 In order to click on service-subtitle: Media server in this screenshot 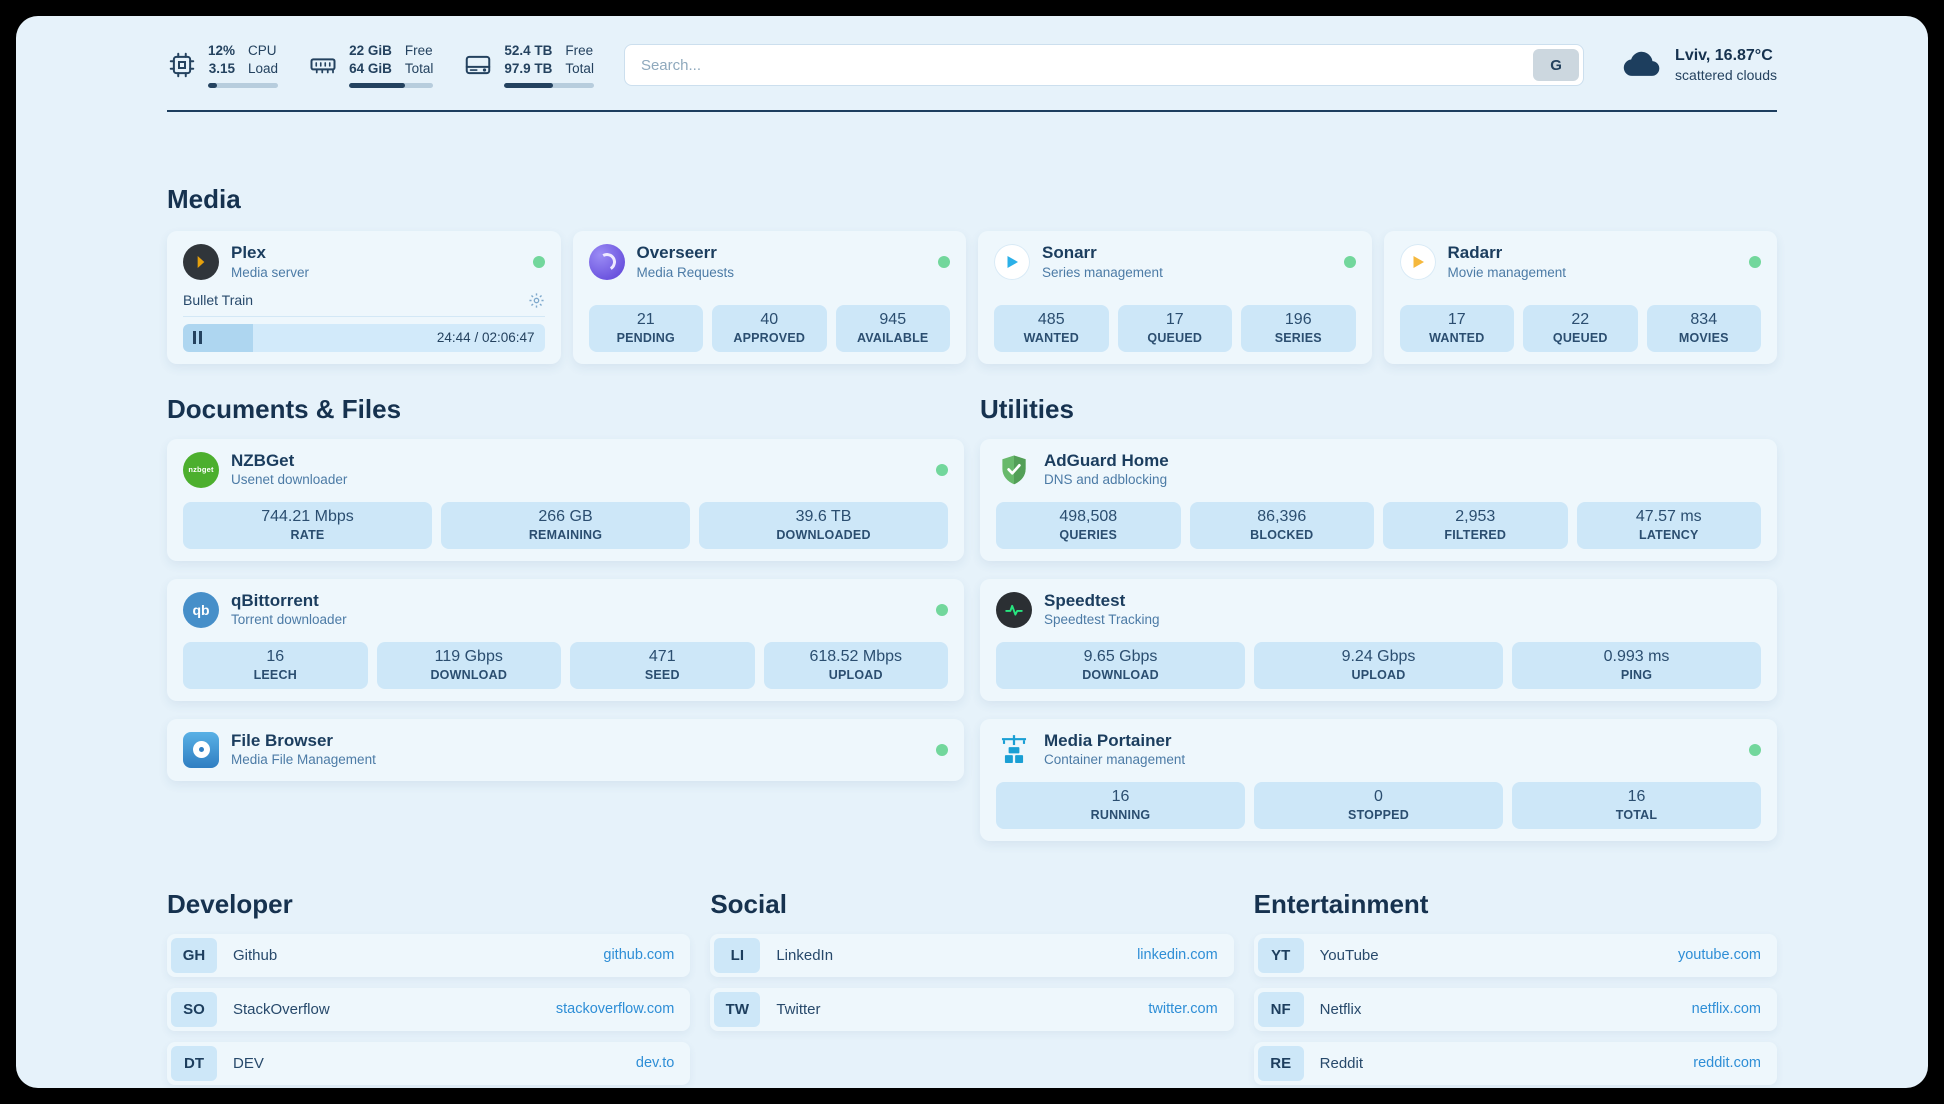, I will do `click(270, 272)`.